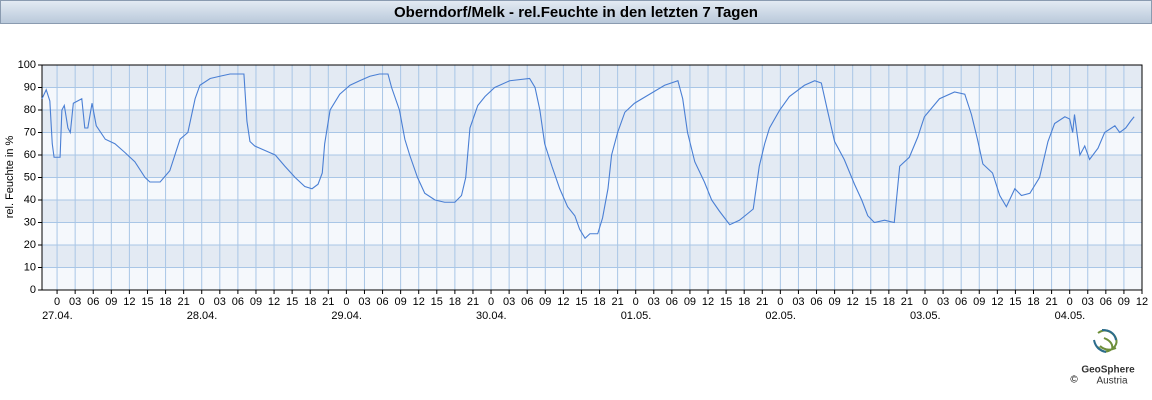  What do you see at coordinates (202, 316) in the screenshot?
I see `date-label: 28.04.` at bounding box center [202, 316].